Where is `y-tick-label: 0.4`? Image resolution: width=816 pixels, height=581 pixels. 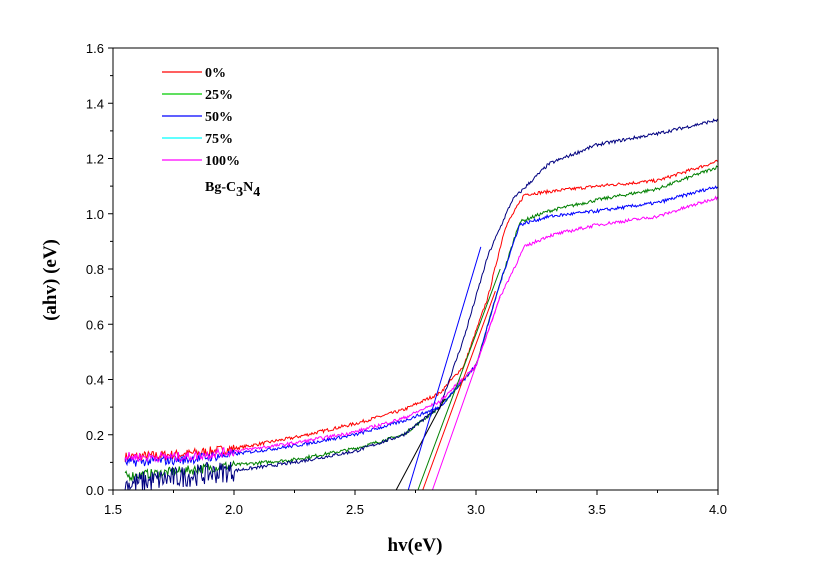
y-tick-label: 0.4 is located at coordinates (95, 380).